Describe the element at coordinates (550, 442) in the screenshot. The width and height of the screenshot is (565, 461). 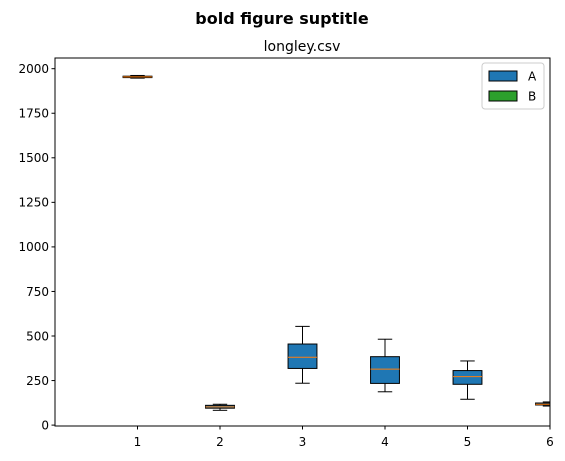
I see `x-tick-label-6: 6` at that location.